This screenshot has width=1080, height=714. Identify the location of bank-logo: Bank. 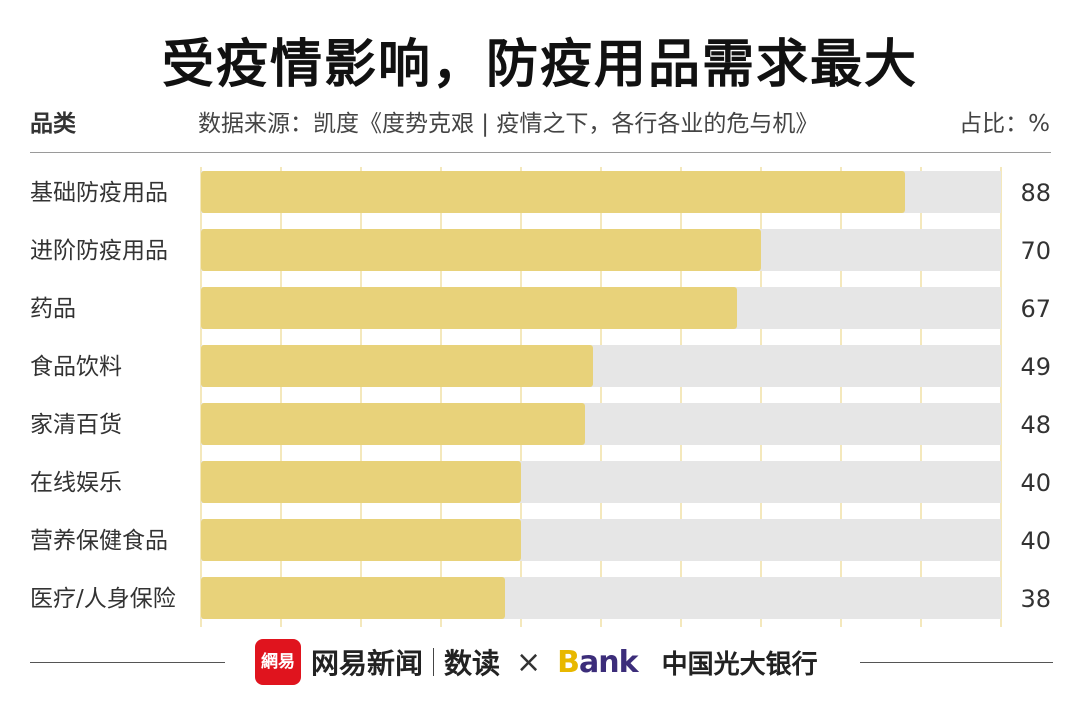
(598, 662).